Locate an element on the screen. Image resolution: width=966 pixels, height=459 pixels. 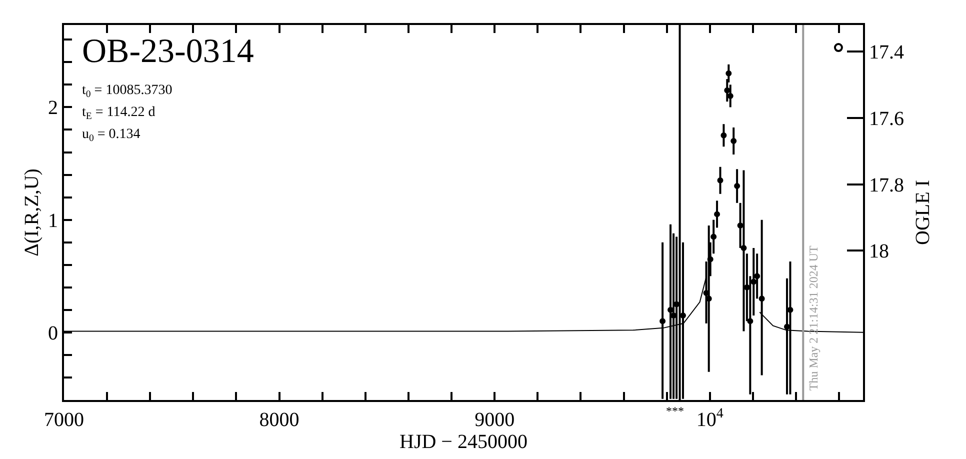
y-tick-label: 1 is located at coordinates (53, 221).